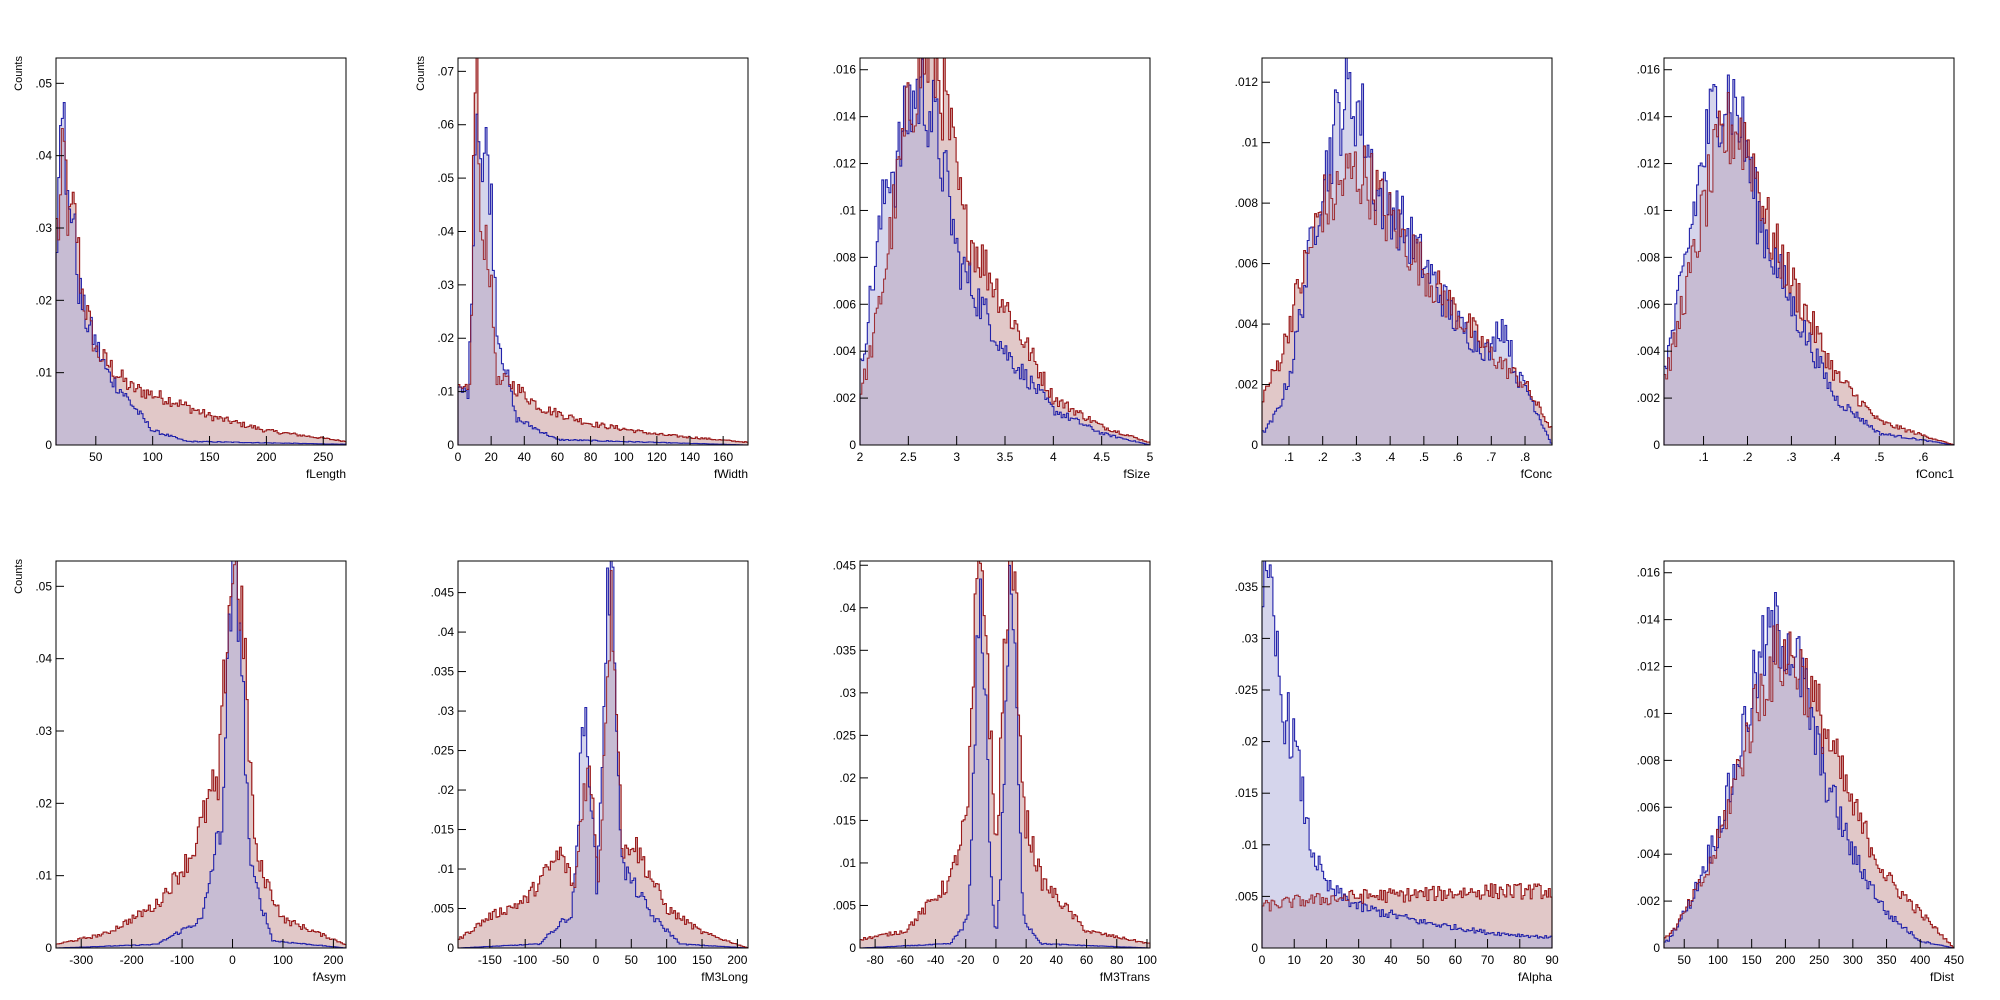 Image resolution: width=2000 pixels, height=1000 pixels. Describe the element at coordinates (1488, 960) in the screenshot. I see `x-tick-label: 70` at that location.